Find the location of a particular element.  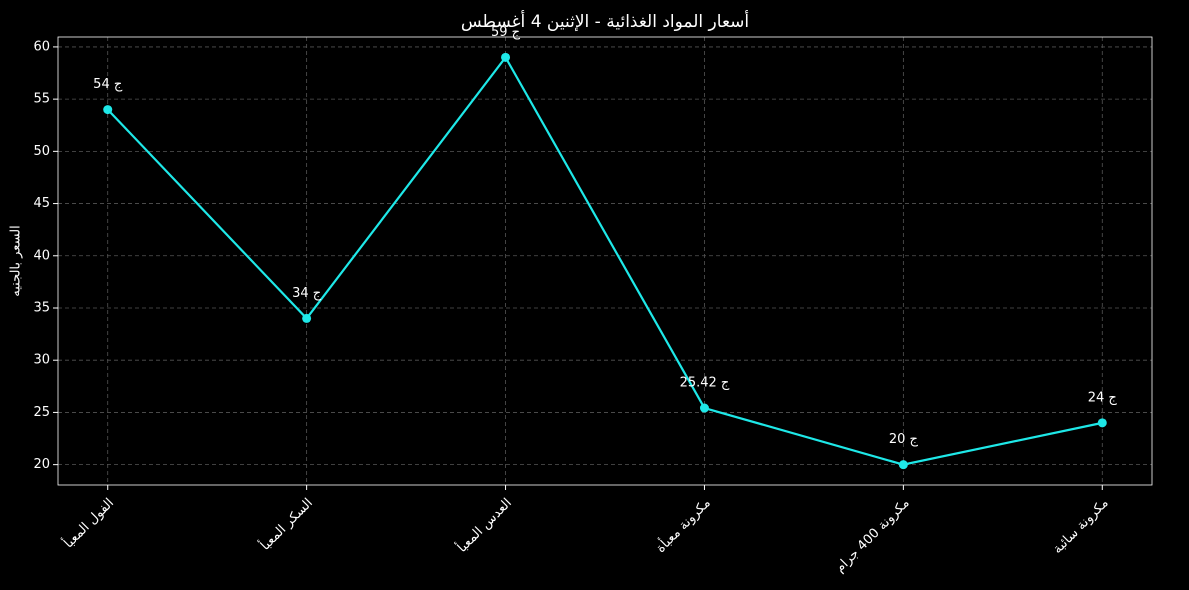

y-tick-label: 30 is located at coordinates (41, 360).